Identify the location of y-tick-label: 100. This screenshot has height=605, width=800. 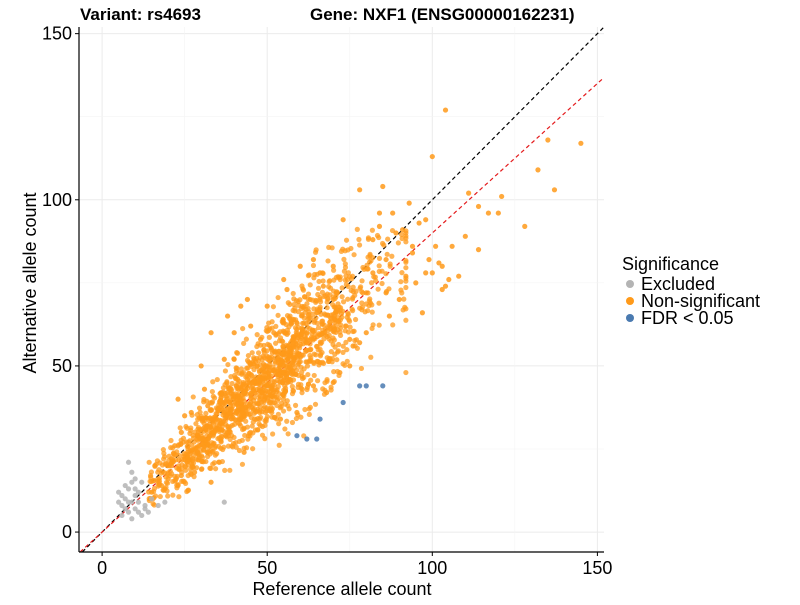
(57, 200).